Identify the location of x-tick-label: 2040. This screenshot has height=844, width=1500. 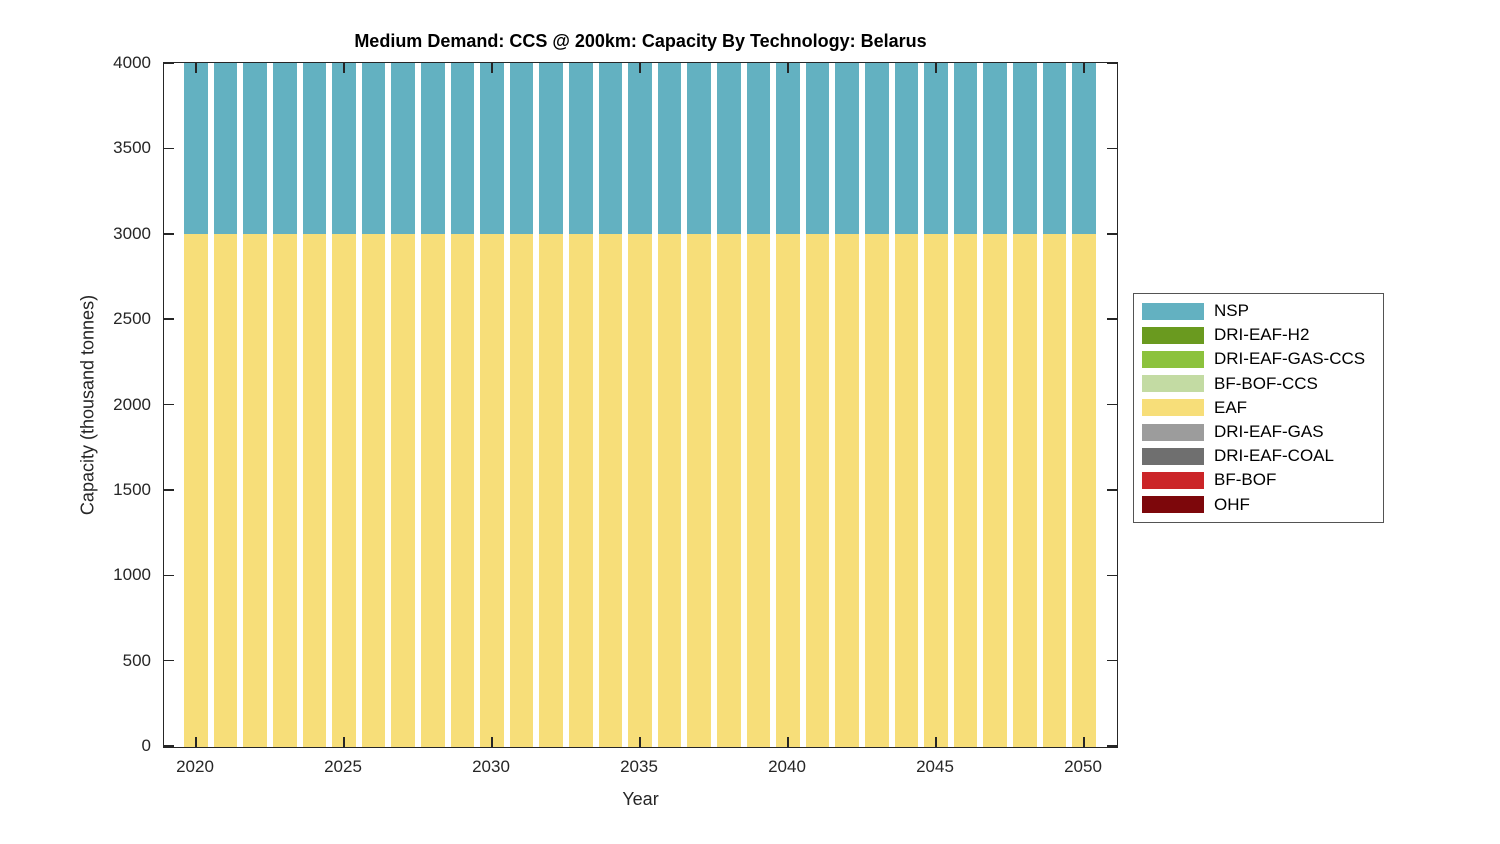
(787, 766).